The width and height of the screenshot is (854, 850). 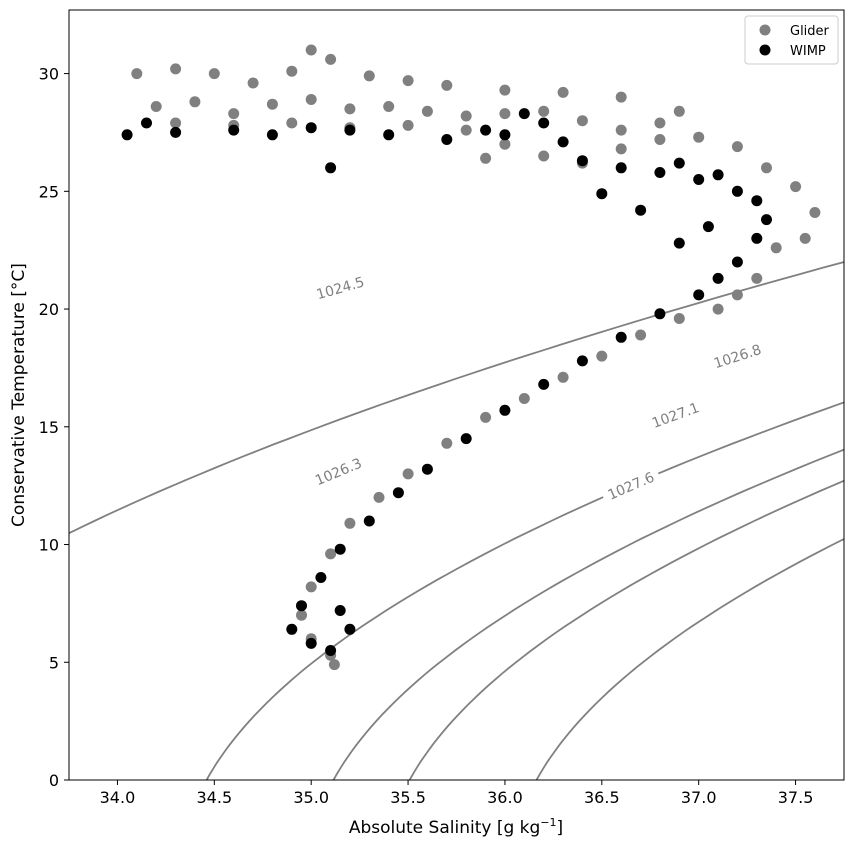 What do you see at coordinates (49, 191) in the screenshot?
I see `y-tick-label: 25` at bounding box center [49, 191].